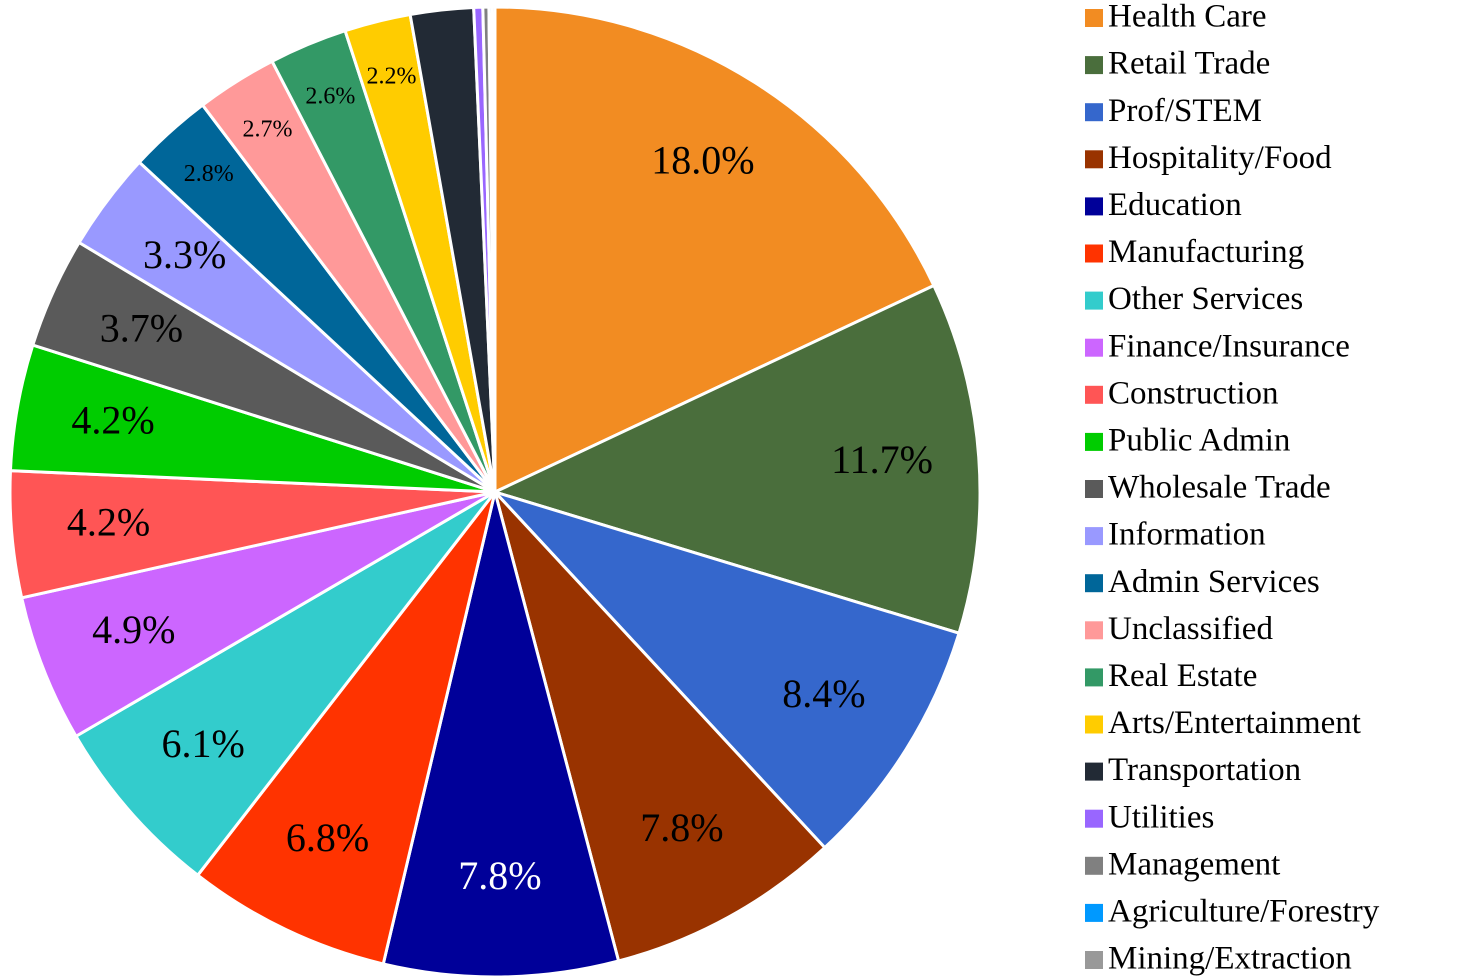 The image size is (1471, 980). I want to click on legend-label: Agriculture/Forestry, so click(1244, 911).